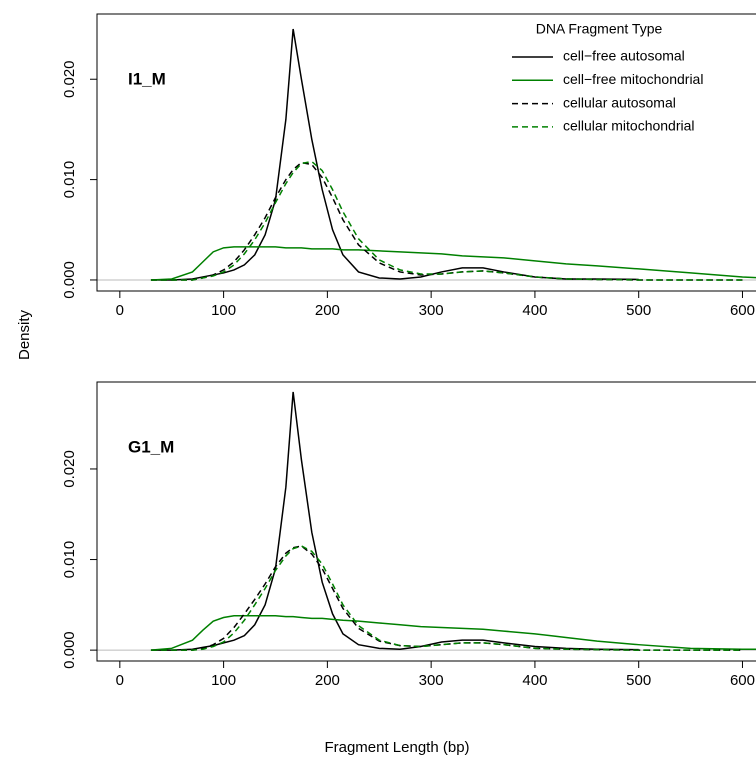 This screenshot has width=756, height=768. I want to click on panel-label: G1_M, so click(151, 446).